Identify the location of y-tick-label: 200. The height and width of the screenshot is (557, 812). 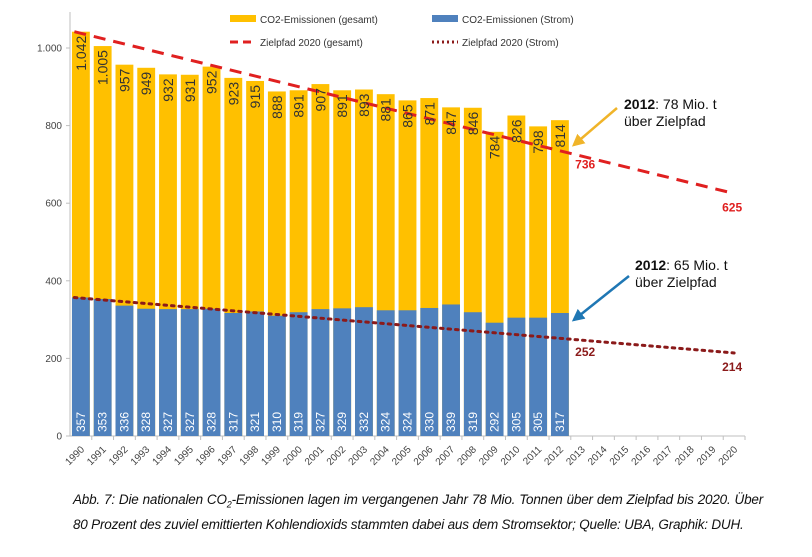
(53, 359).